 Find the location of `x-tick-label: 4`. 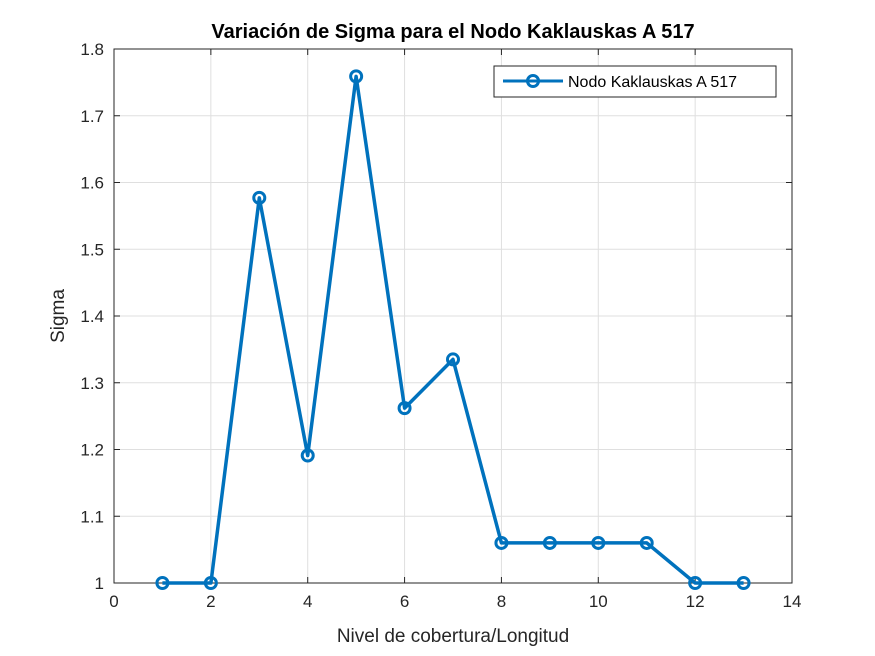

x-tick-label: 4 is located at coordinates (307, 601).